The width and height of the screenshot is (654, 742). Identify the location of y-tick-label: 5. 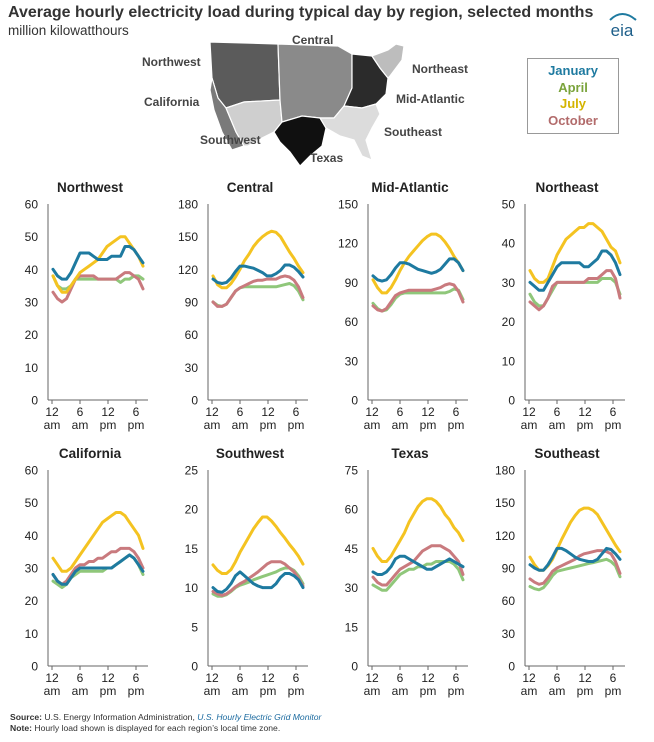
(194, 627).